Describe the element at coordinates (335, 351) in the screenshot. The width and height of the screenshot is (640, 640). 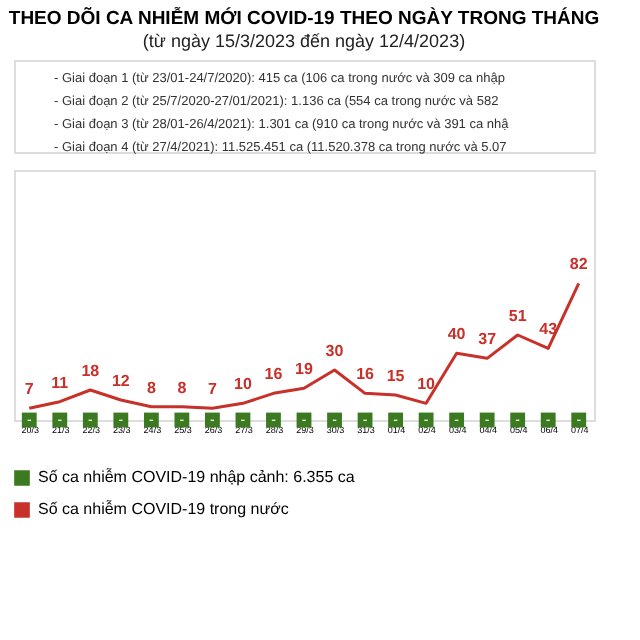
I see `data-label: 30` at that location.